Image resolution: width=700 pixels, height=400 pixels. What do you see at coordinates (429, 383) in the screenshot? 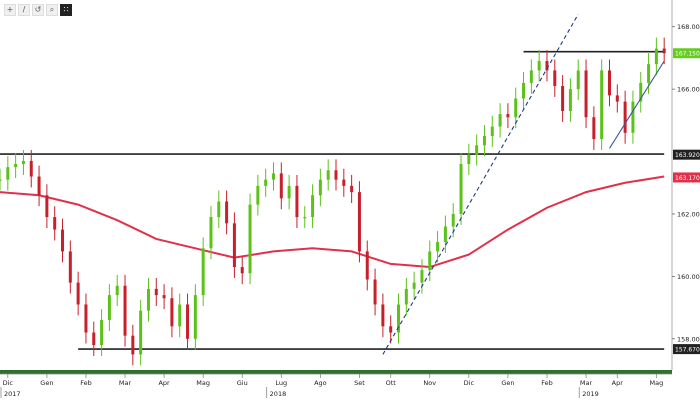
I see `x-tick-label: Nov` at bounding box center [429, 383].